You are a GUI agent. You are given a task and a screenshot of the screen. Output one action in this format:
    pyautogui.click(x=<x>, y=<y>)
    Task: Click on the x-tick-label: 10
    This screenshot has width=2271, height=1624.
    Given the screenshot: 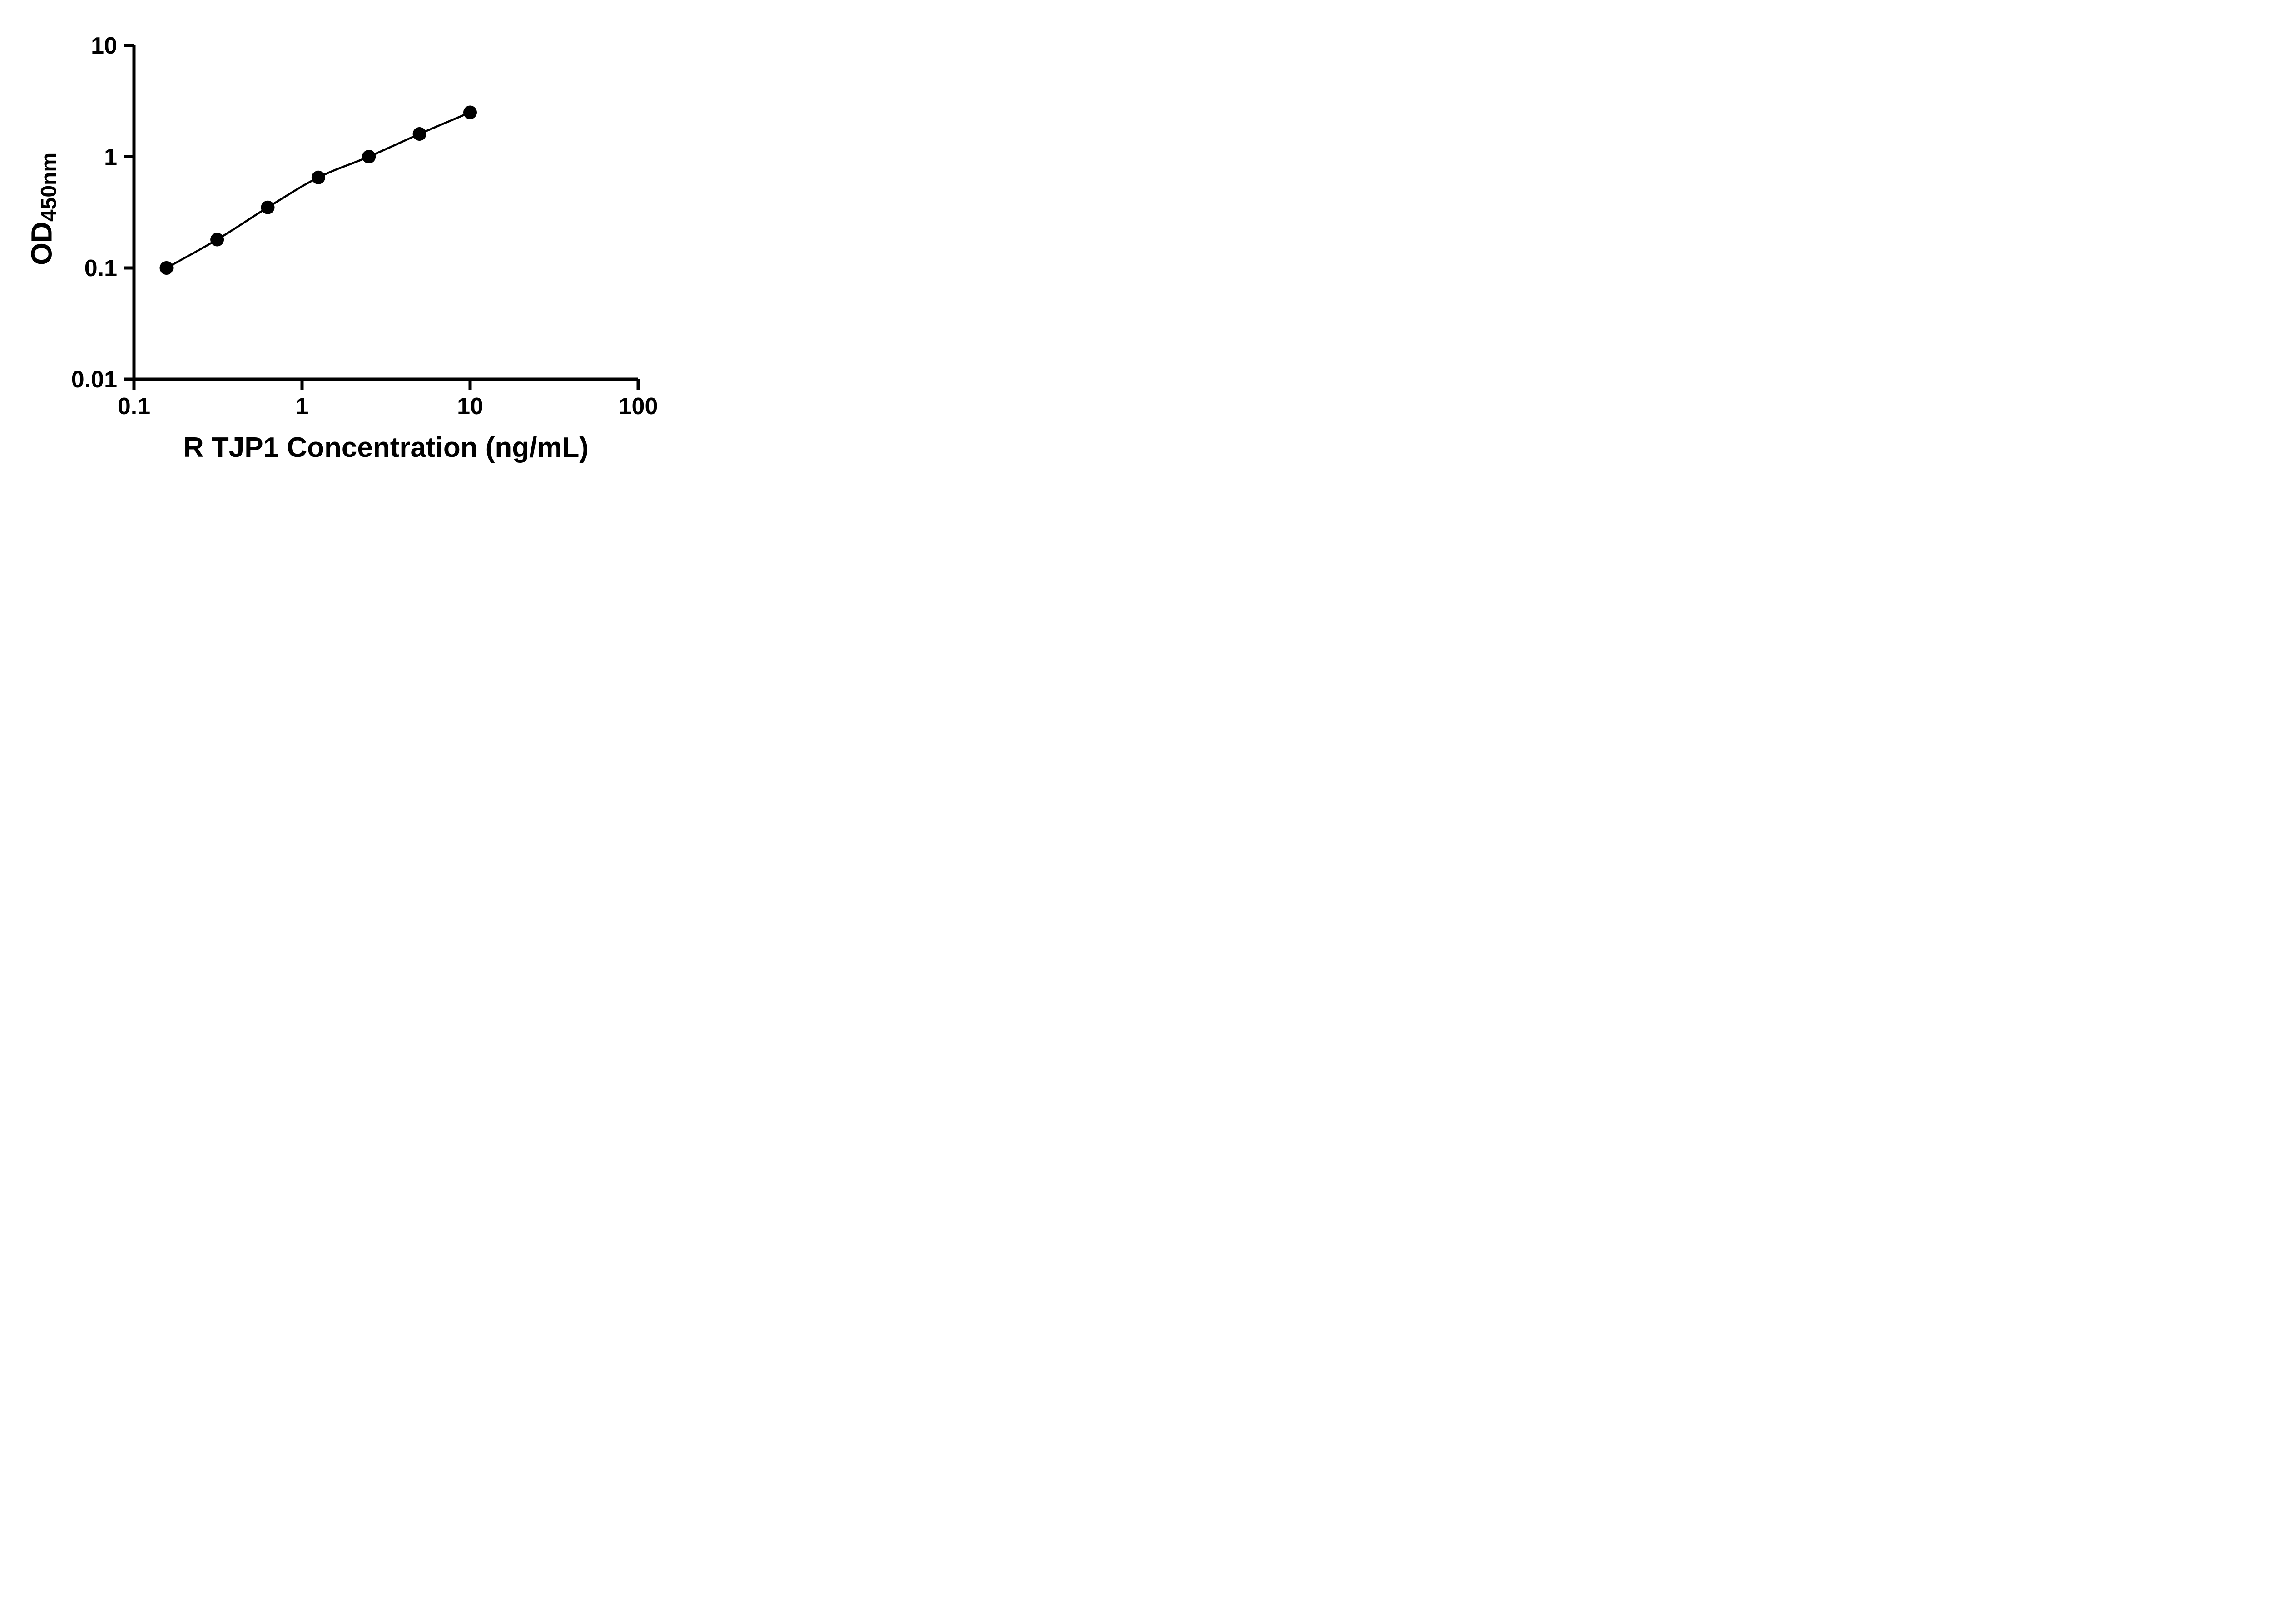 What is the action you would take?
    pyautogui.click(x=470, y=406)
    